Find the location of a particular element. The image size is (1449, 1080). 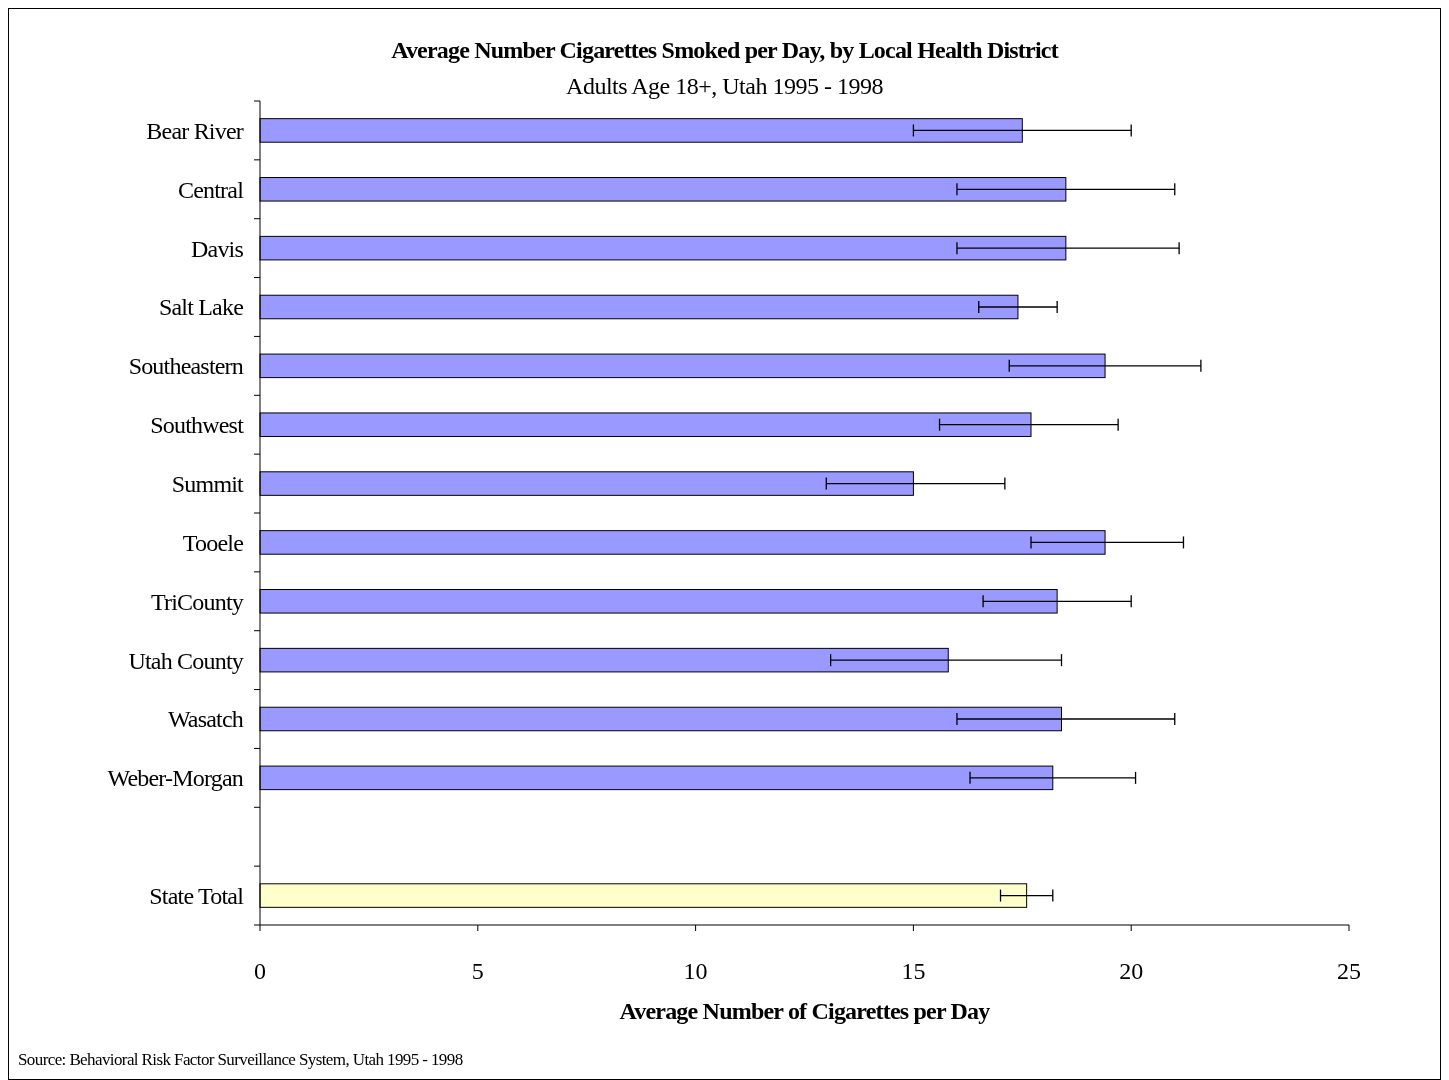

y-tick-label: Summit is located at coordinates (208, 483).